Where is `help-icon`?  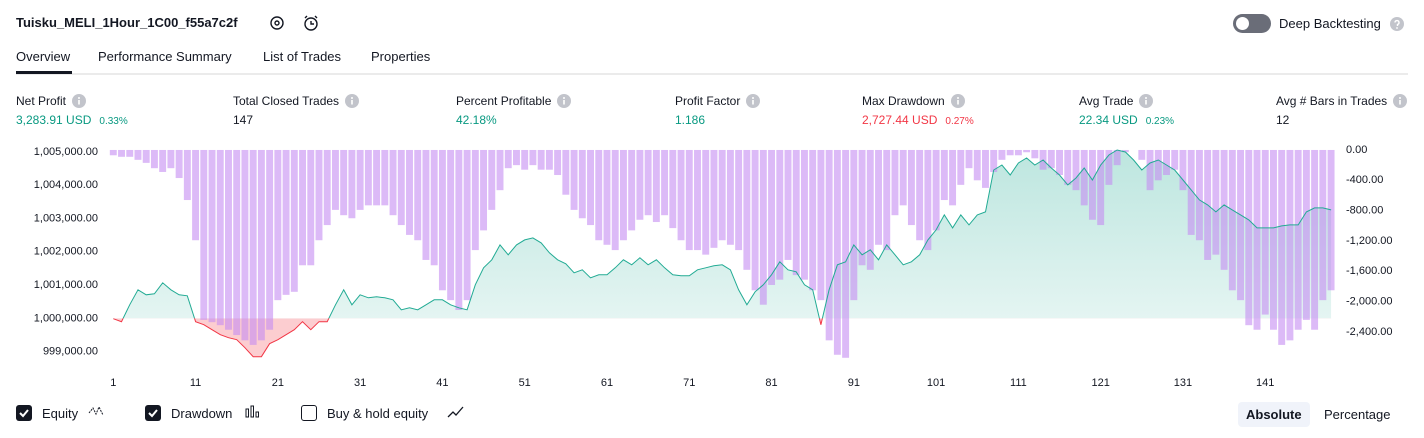
help-icon is located at coordinates (1398, 25).